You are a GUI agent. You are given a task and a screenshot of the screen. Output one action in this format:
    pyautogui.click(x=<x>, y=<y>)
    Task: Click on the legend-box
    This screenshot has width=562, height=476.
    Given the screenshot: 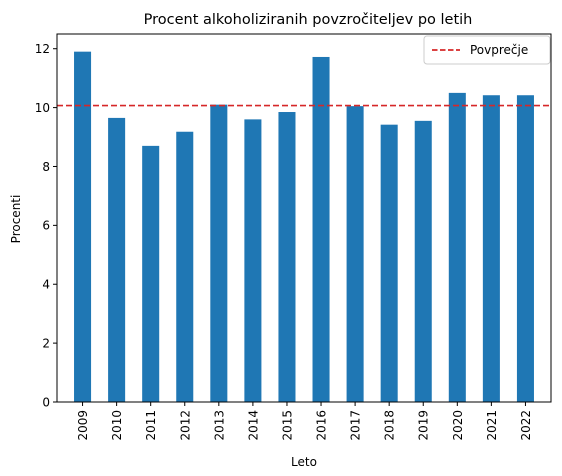 What is the action you would take?
    pyautogui.click(x=487, y=50)
    